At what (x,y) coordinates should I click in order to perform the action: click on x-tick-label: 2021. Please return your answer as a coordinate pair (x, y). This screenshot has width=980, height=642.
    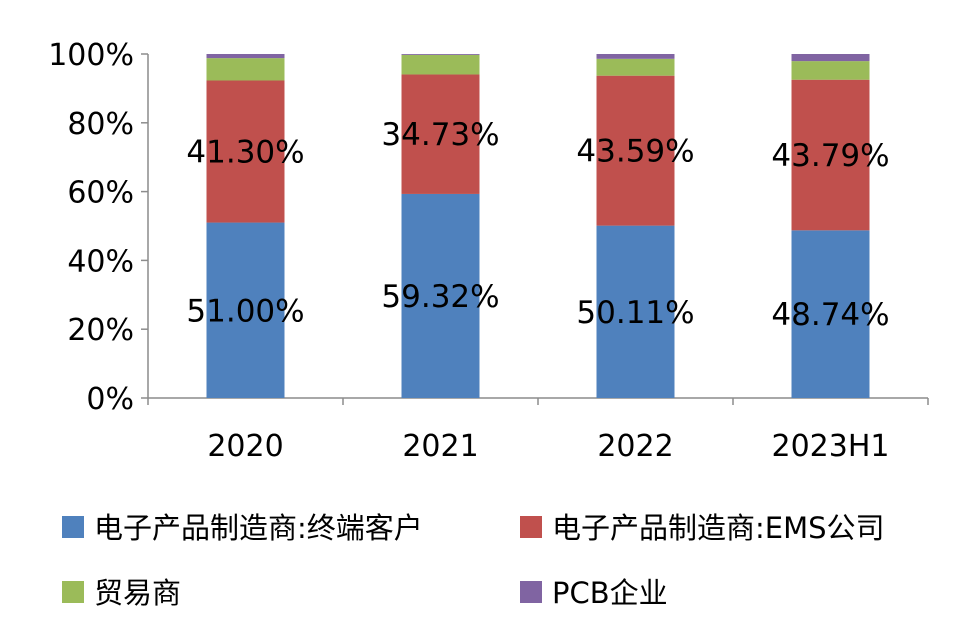
    Looking at the image, I should click on (440, 446).